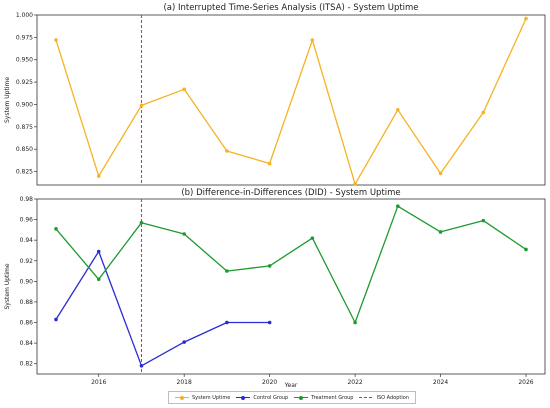  I want to click on y-tick-label: 0.92, so click(27, 261).